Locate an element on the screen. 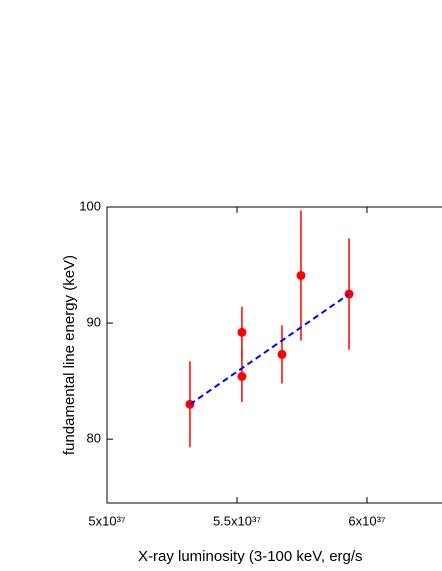 The width and height of the screenshot is (442, 571). y-tick-label: 100 is located at coordinates (90, 205).